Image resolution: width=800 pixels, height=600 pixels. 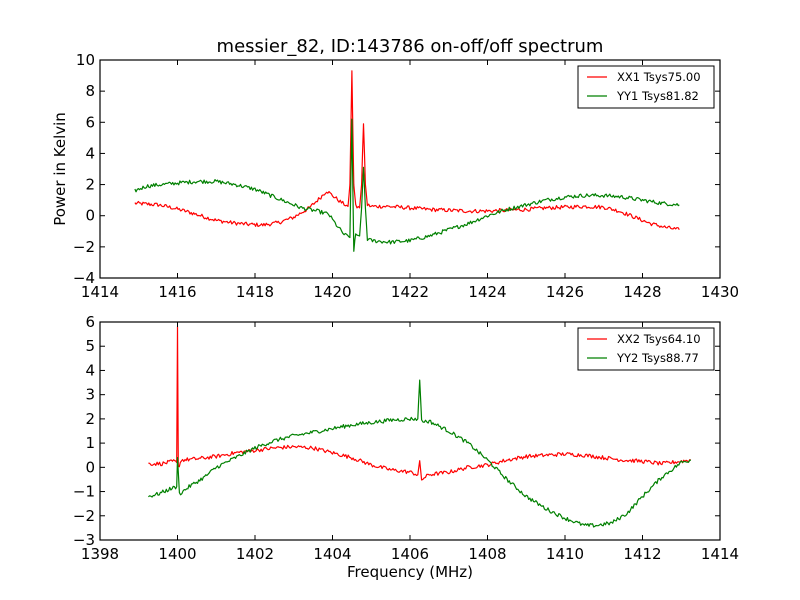 I want to click on x-tick-label: 1418, so click(x=255, y=292).